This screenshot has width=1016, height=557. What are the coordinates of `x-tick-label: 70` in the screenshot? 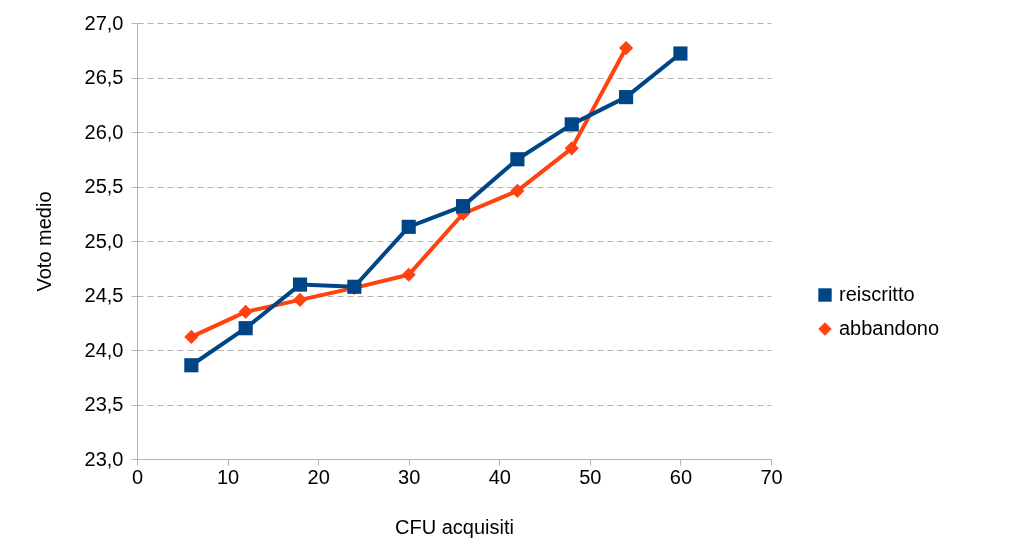 It's located at (771, 476).